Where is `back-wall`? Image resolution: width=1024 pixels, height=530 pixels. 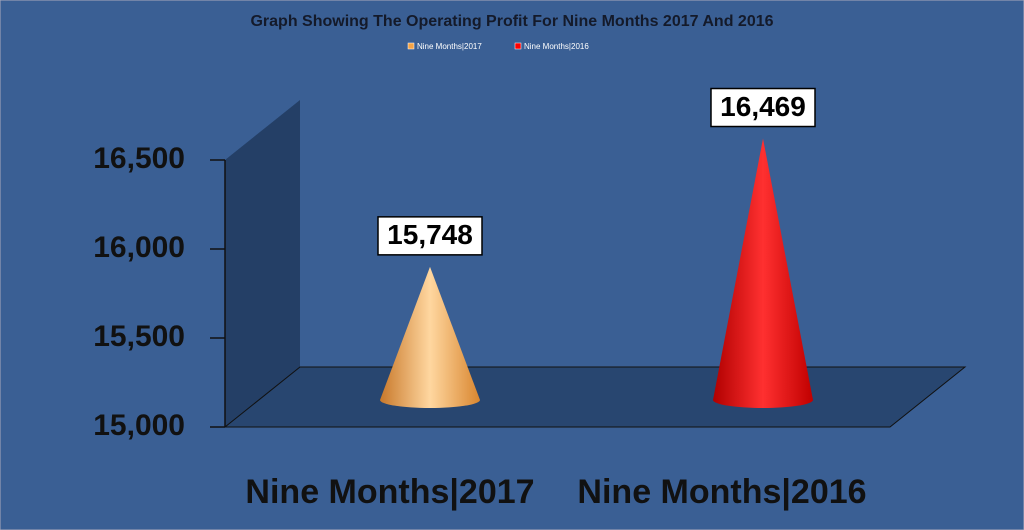 back-wall is located at coordinates (262, 263).